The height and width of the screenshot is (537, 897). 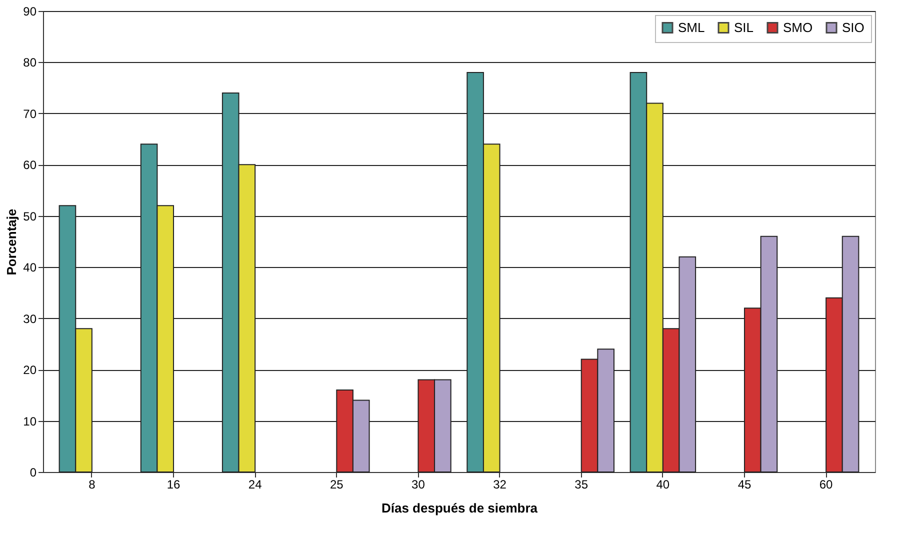 What do you see at coordinates (459, 508) in the screenshot?
I see `x-axis-title: Días después de siembra` at bounding box center [459, 508].